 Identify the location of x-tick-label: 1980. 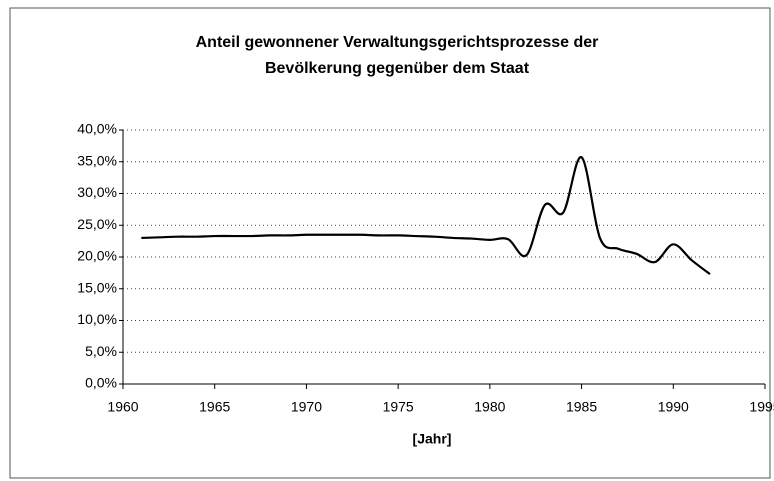
(489, 407).